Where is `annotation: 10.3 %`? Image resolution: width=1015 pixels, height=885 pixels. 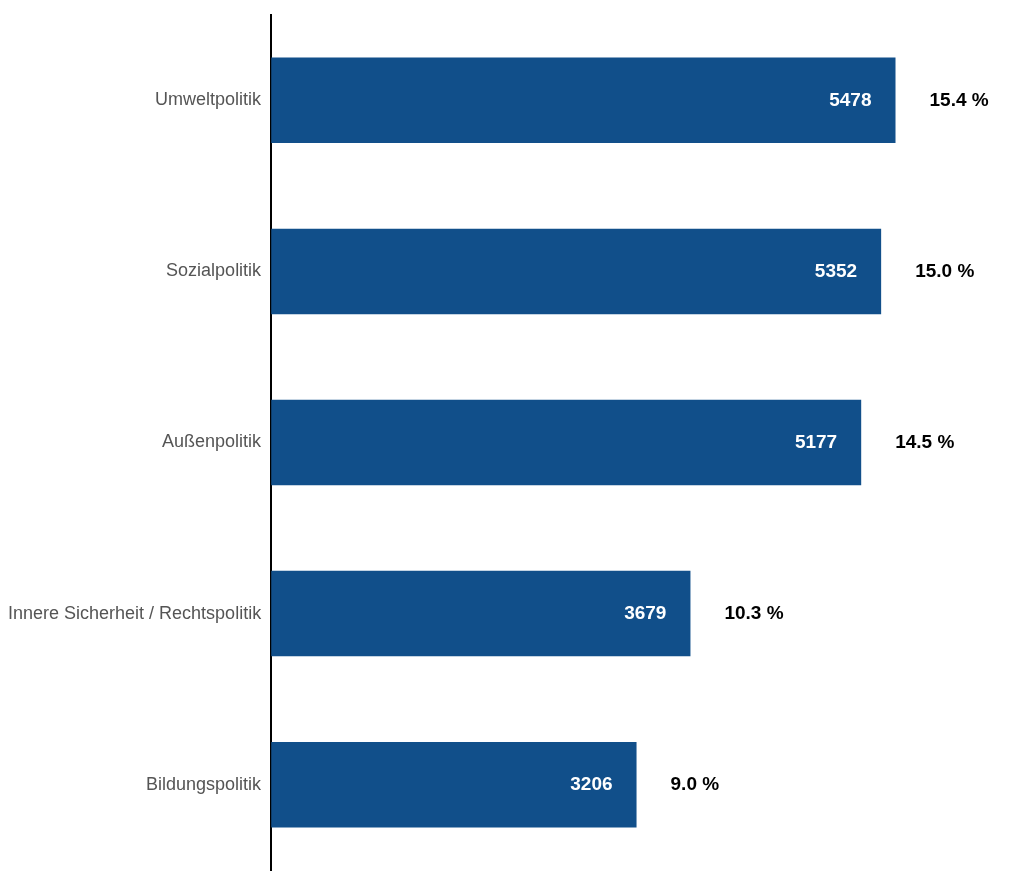
annotation: 10.3 % is located at coordinates (754, 612).